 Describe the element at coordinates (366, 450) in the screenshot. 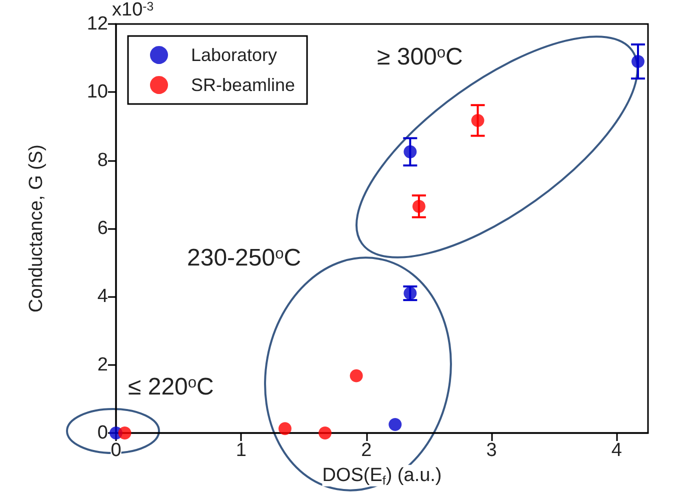

I see `x-tick-label: 2` at that location.